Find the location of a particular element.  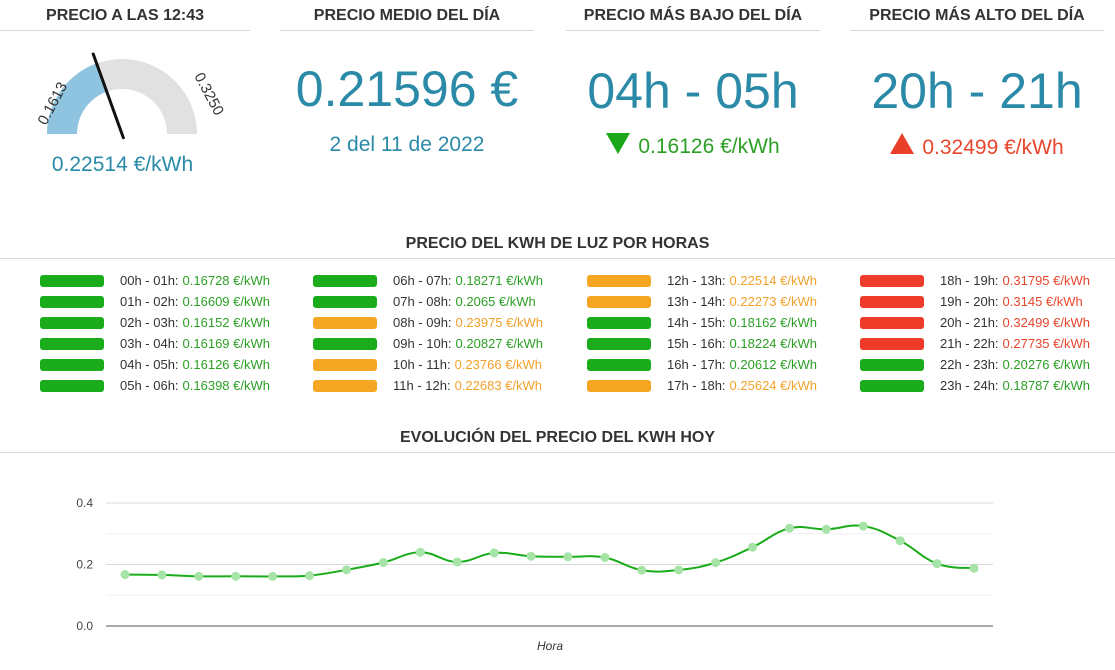

hour-price-item: 20h - 21h: 0.32499 €/kWh is located at coordinates (975, 322).